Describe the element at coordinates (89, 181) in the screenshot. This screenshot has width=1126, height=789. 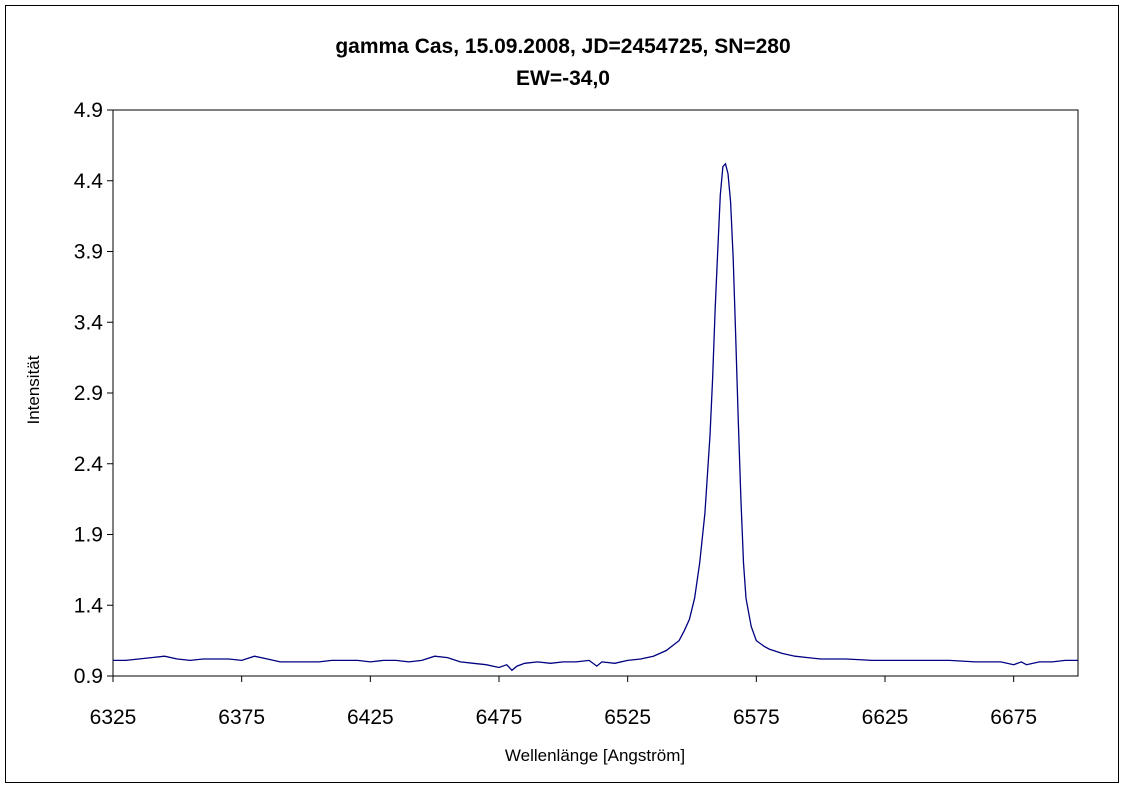
I see `y-tick-label: 4.4` at that location.